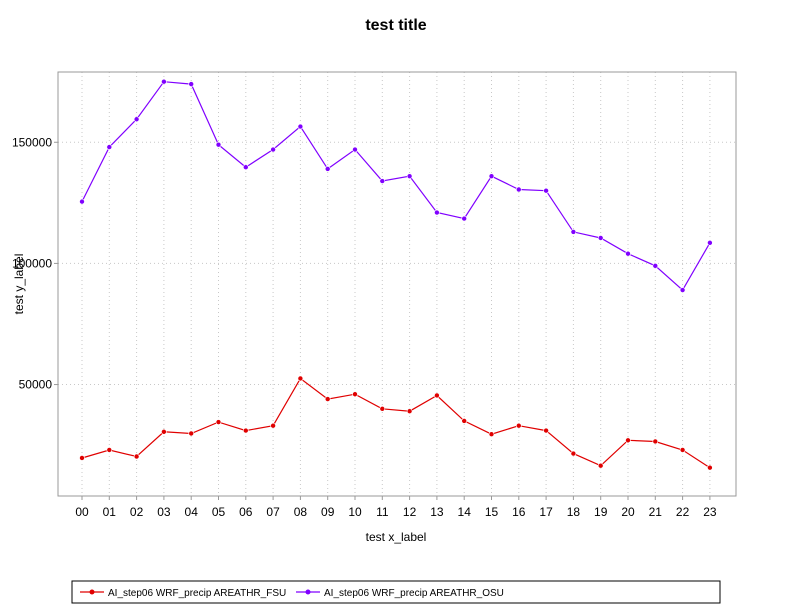 The width and height of the screenshot is (792, 612). What do you see at coordinates (32, 142) in the screenshot?
I see `y-tick-label: 150000` at bounding box center [32, 142].